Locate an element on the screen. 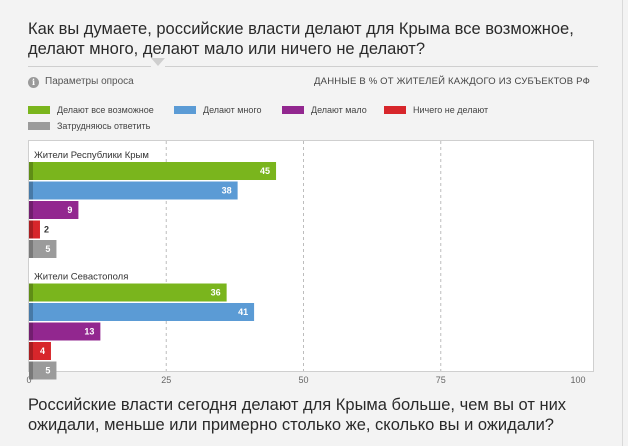 The height and width of the screenshot is (446, 628). legend-item: Делают мало is located at coordinates (324, 110).